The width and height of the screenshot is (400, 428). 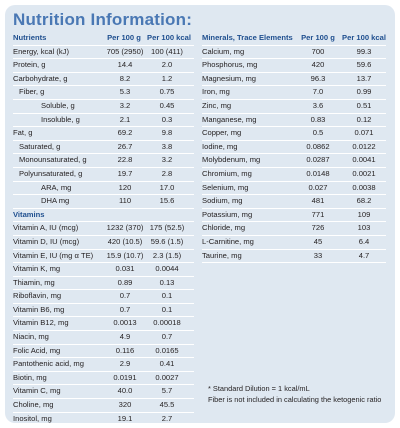 What do you see at coordinates (29, 214) in the screenshot?
I see `vitamins-header-label: Vitamins` at bounding box center [29, 214].